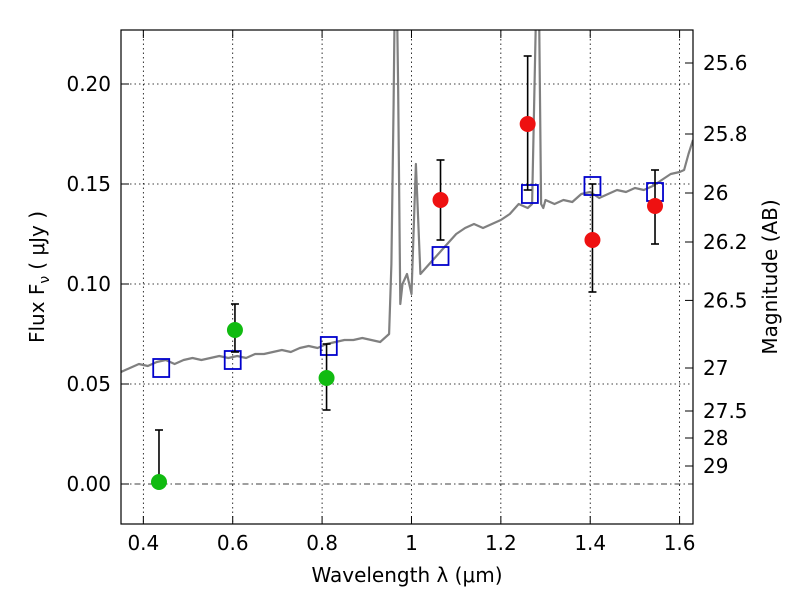  Describe the element at coordinates (322, 543) in the screenshot. I see `x-tick-label: 0.8` at that location.